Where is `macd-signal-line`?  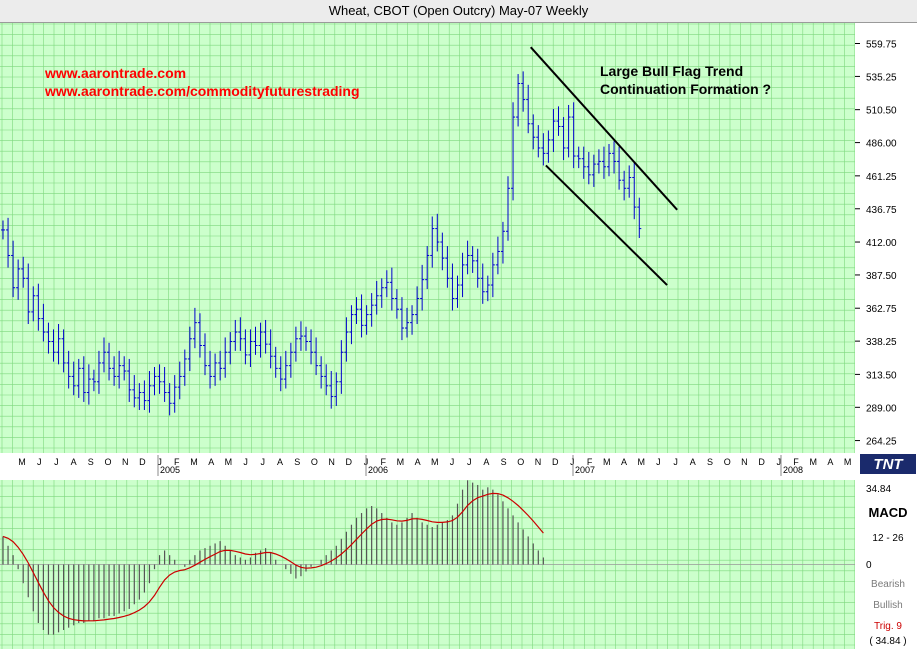 macd-signal-line is located at coordinates (273, 557).